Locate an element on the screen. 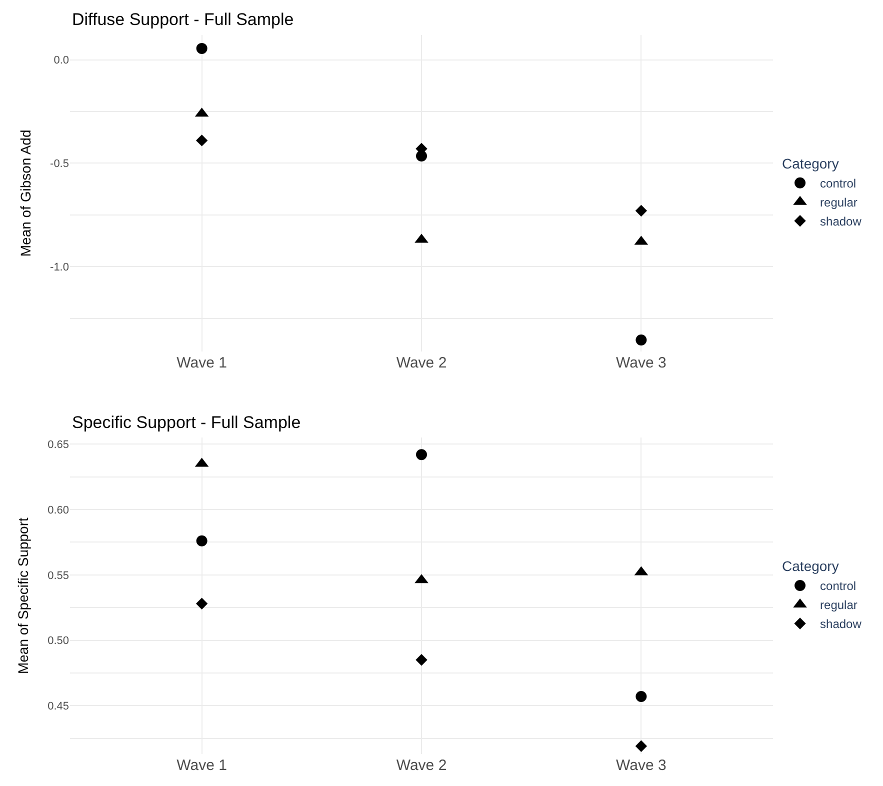 The image size is (883, 786). y-axis-title: Mean of Gibson Add is located at coordinates (26, 193).